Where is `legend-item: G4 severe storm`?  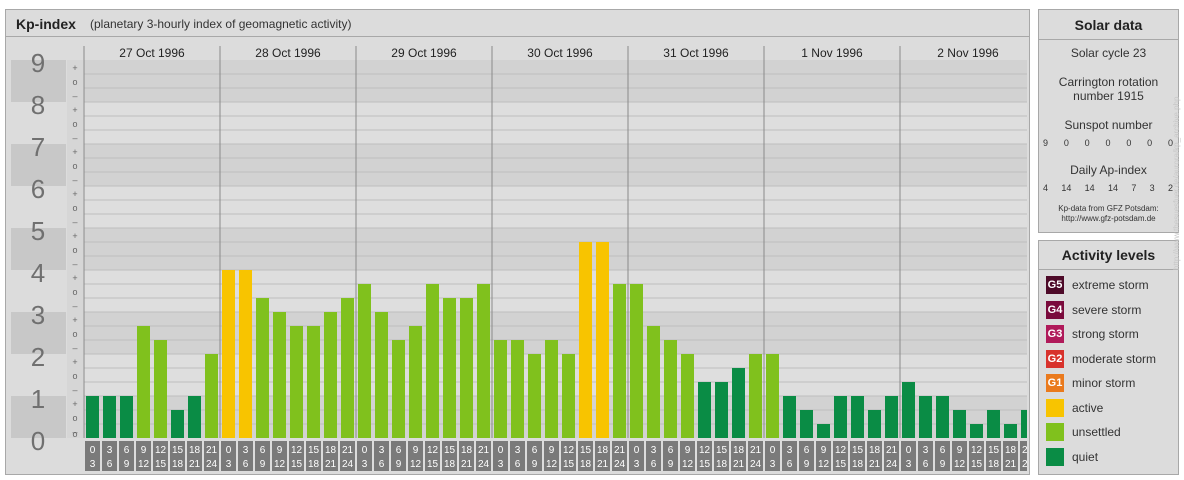 legend-item: G4 severe storm is located at coordinates (1093, 309).